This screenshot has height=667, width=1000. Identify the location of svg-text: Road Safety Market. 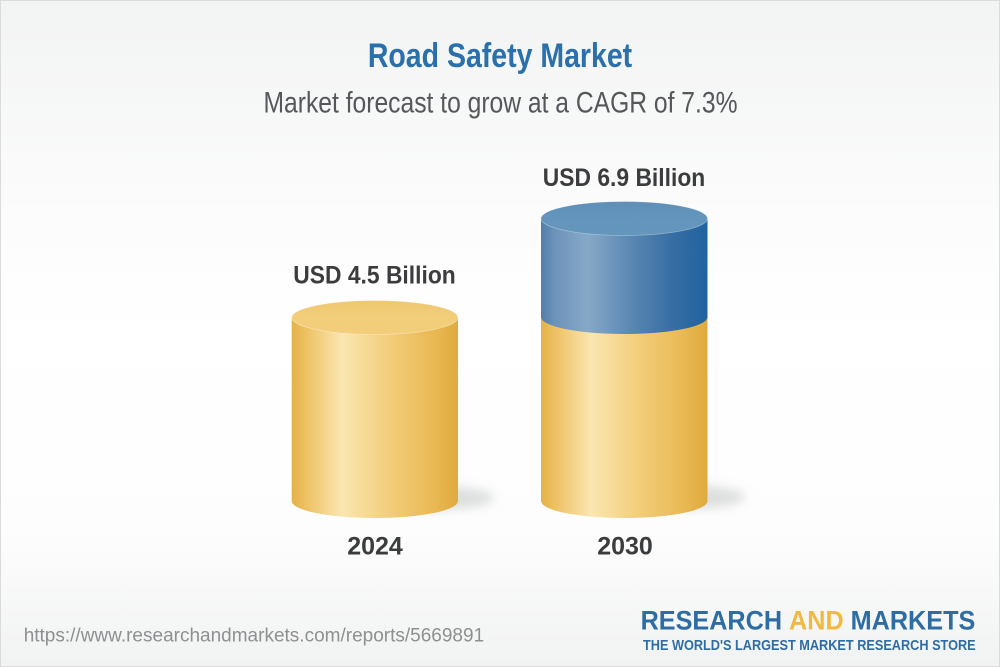
(500, 55).